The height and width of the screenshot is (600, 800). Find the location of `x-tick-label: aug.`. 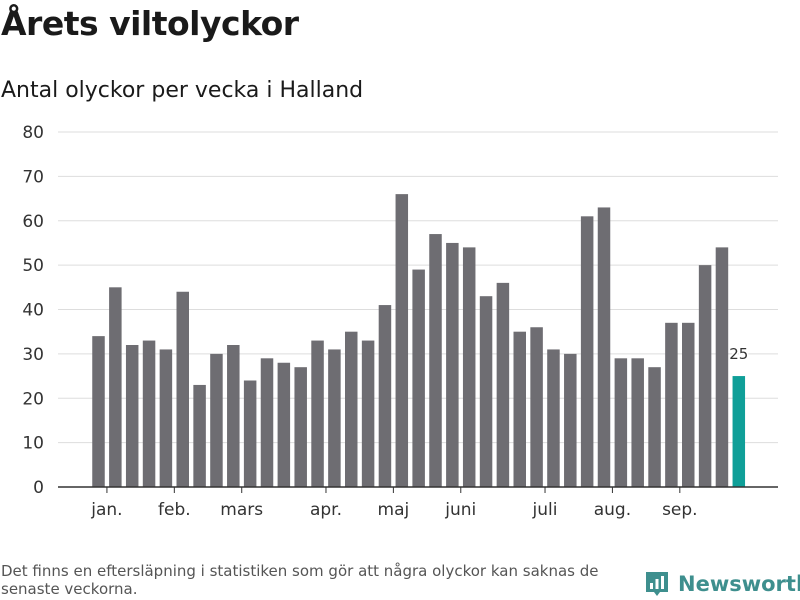

x-tick-label: aug. is located at coordinates (612, 510).